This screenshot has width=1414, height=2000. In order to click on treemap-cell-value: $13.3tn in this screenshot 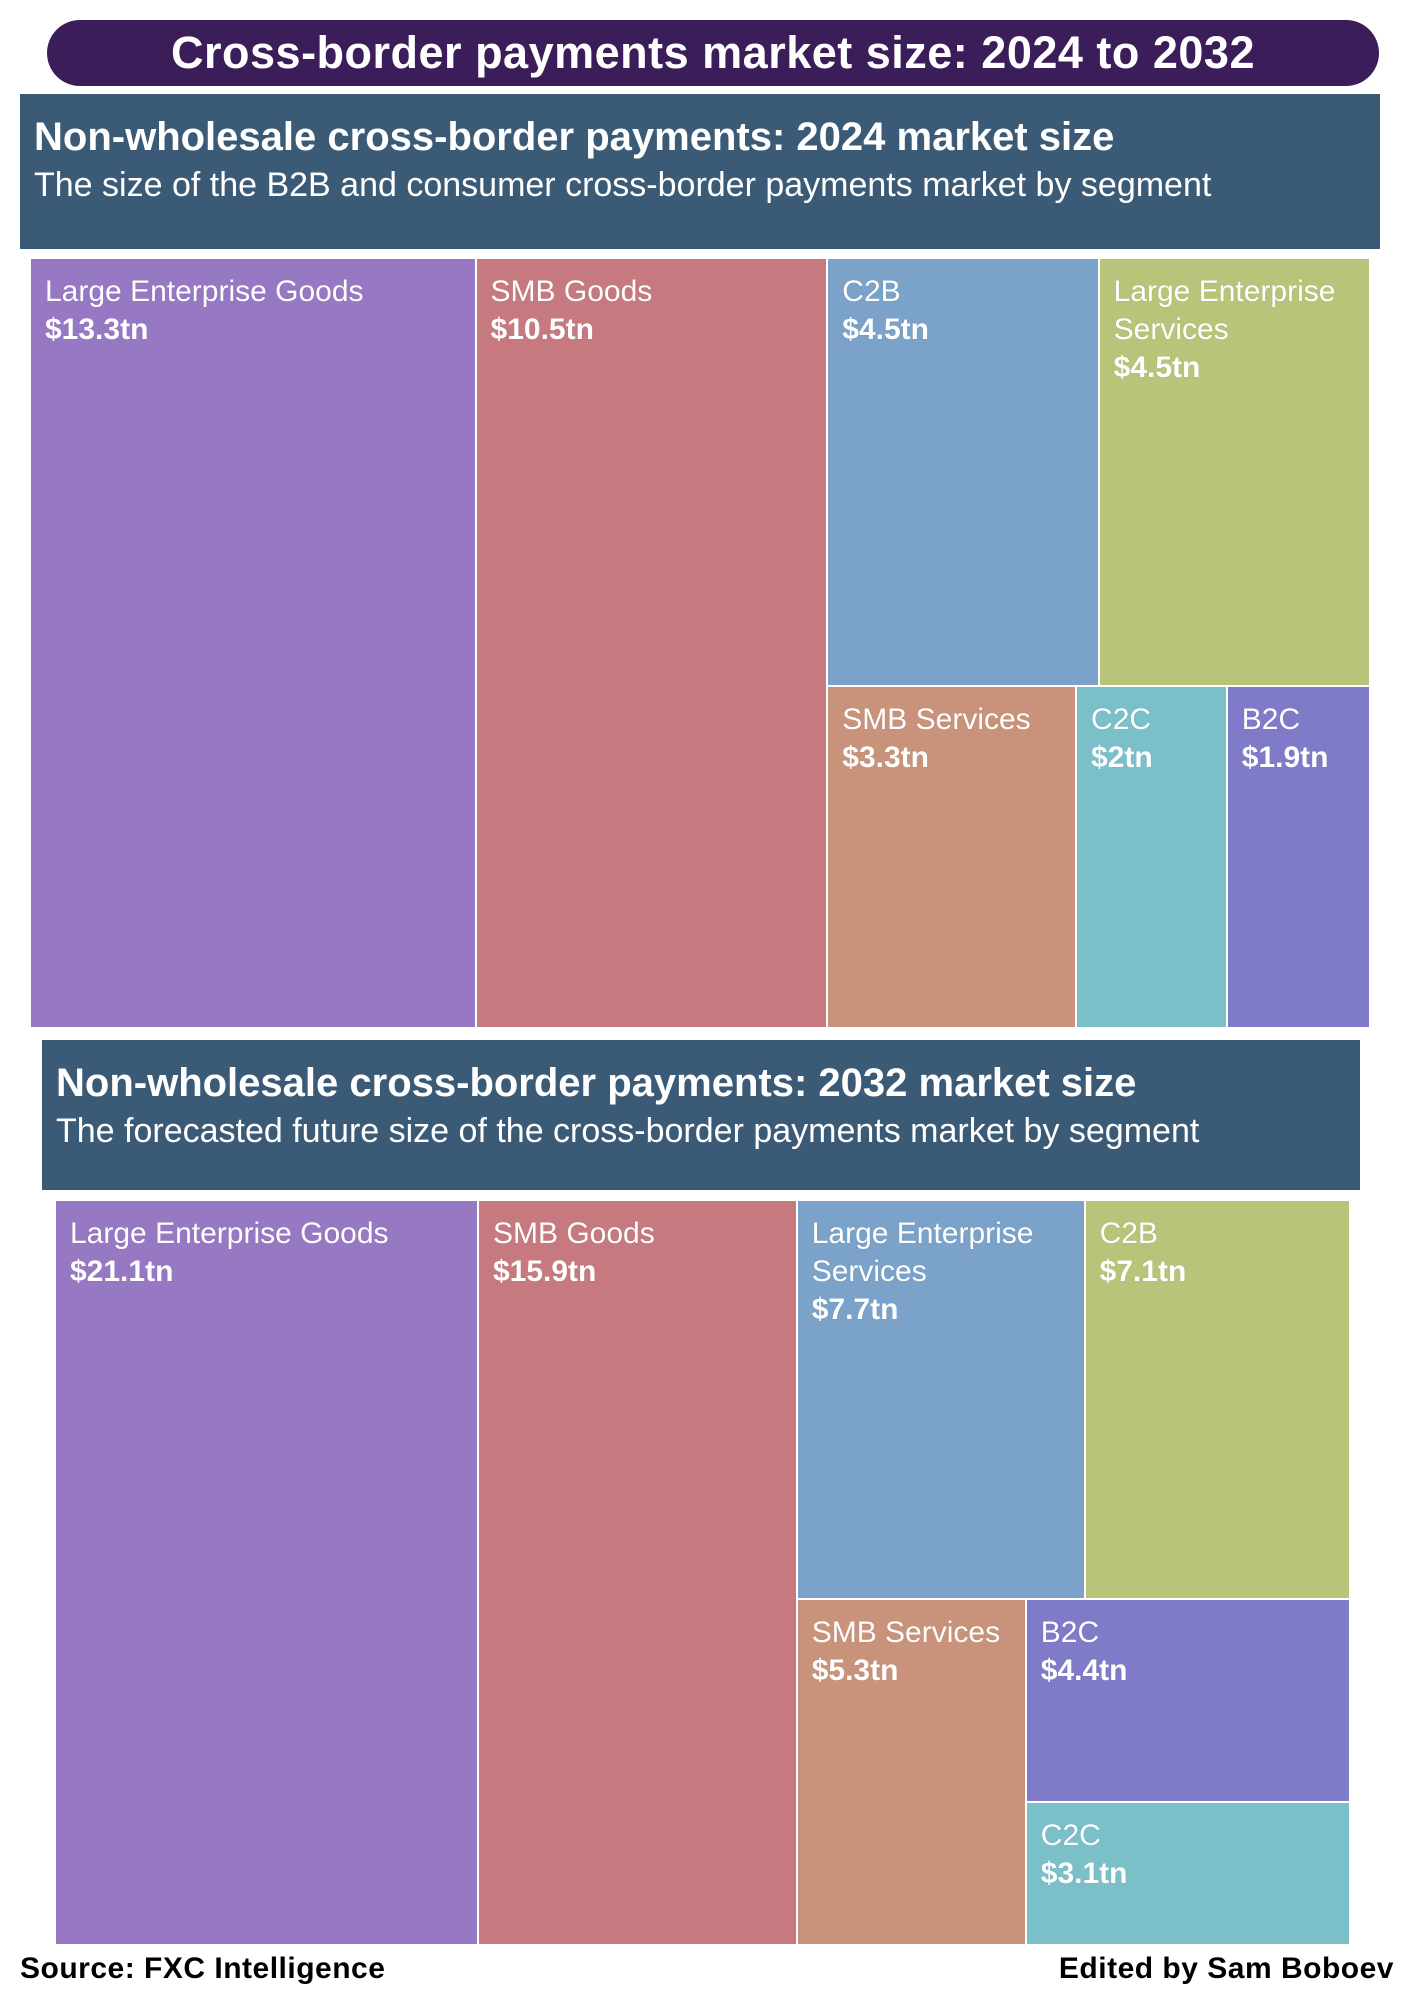, I will do `click(97, 329)`.